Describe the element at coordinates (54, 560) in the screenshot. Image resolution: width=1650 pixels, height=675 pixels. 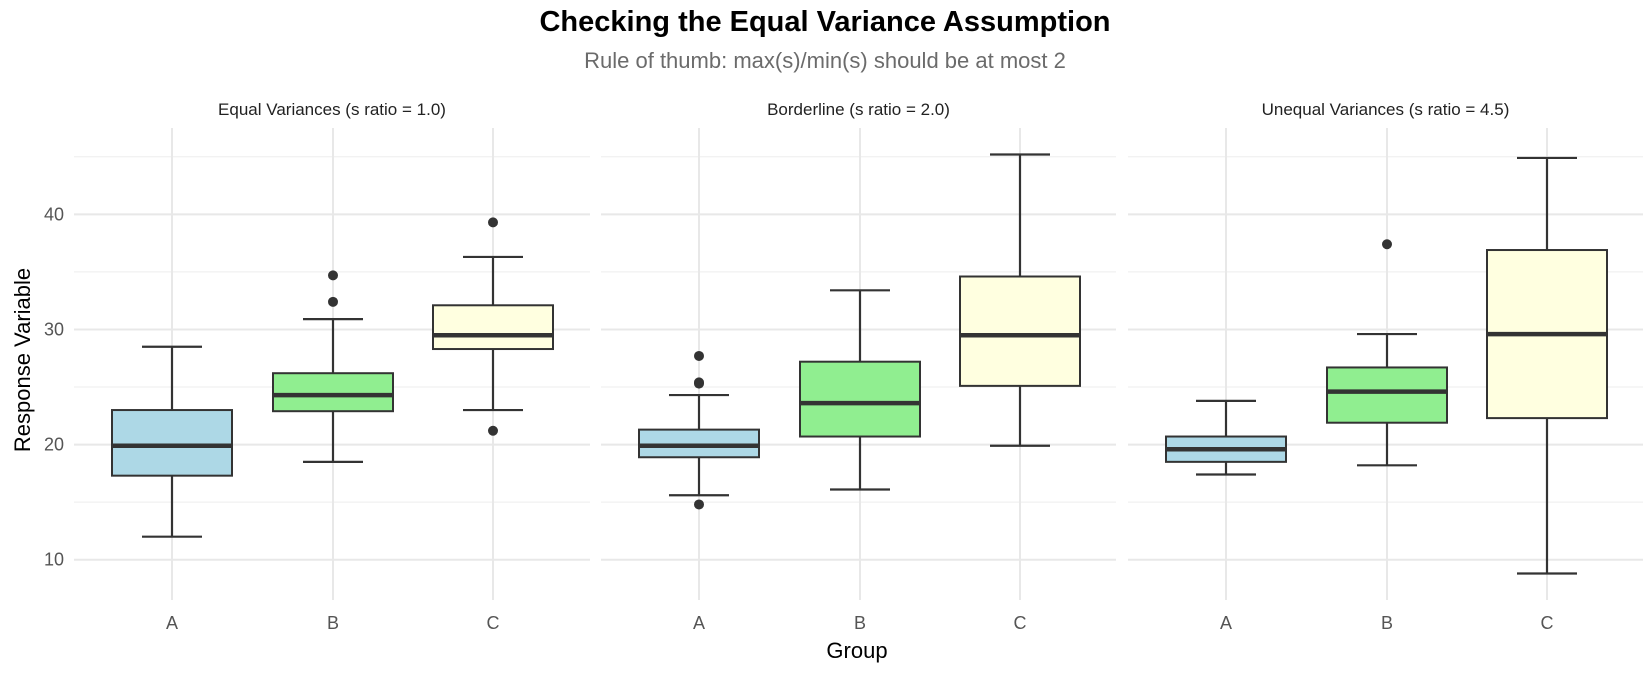
I see `y-tick-label: 10` at that location.